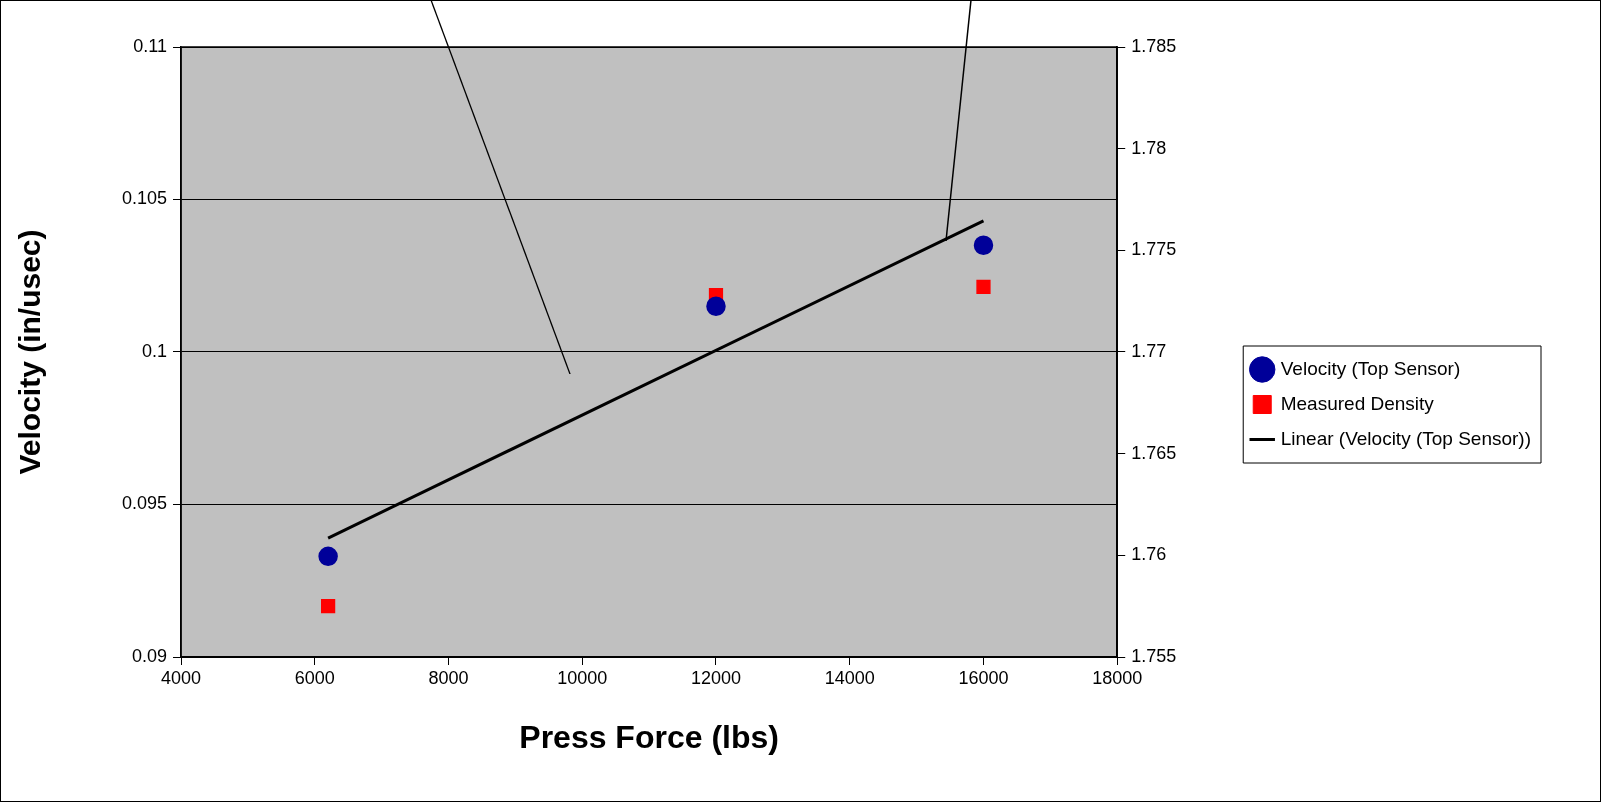  What do you see at coordinates (1149, 554) in the screenshot?
I see `y2-tick-label: 1.76` at bounding box center [1149, 554].